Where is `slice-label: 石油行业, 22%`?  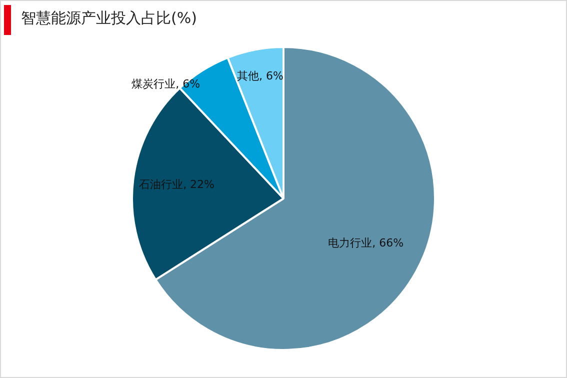
slice-label: 石油行业, 22% is located at coordinates (177, 184).